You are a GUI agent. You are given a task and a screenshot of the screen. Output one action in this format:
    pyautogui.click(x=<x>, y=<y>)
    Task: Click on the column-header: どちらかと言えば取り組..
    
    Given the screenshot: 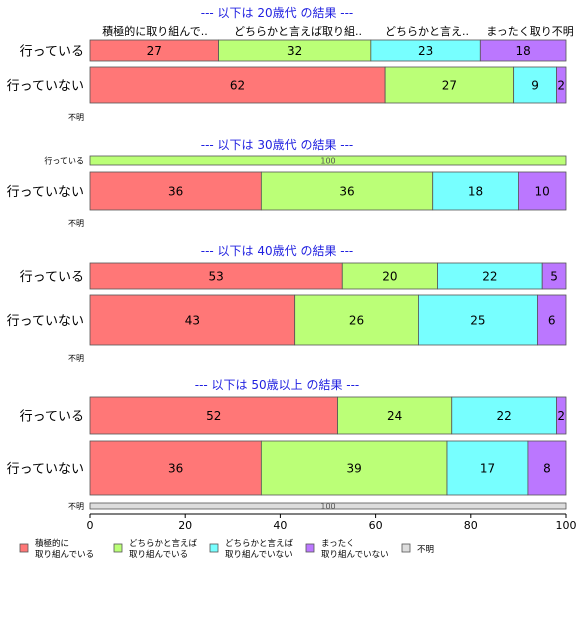 What is the action you would take?
    pyautogui.click(x=298, y=31)
    